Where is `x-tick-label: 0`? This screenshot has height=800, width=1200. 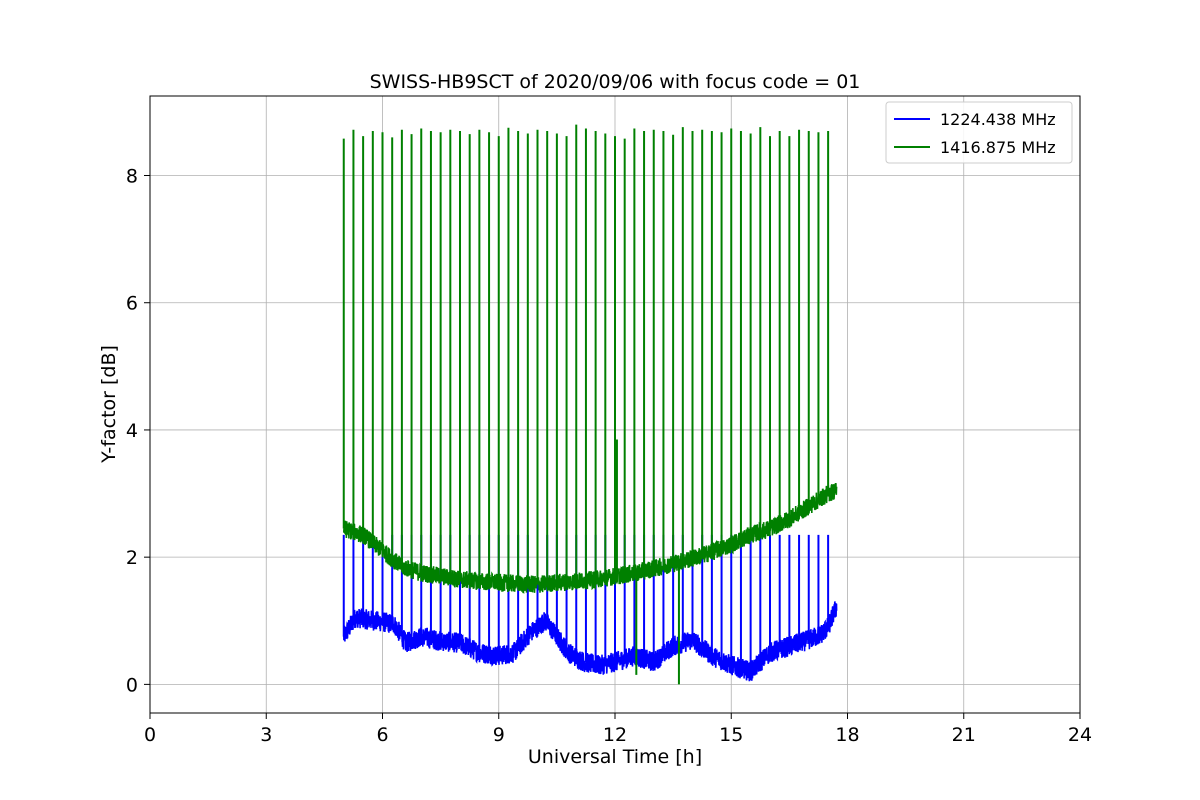
x-tick-label: 0 is located at coordinates (150, 735).